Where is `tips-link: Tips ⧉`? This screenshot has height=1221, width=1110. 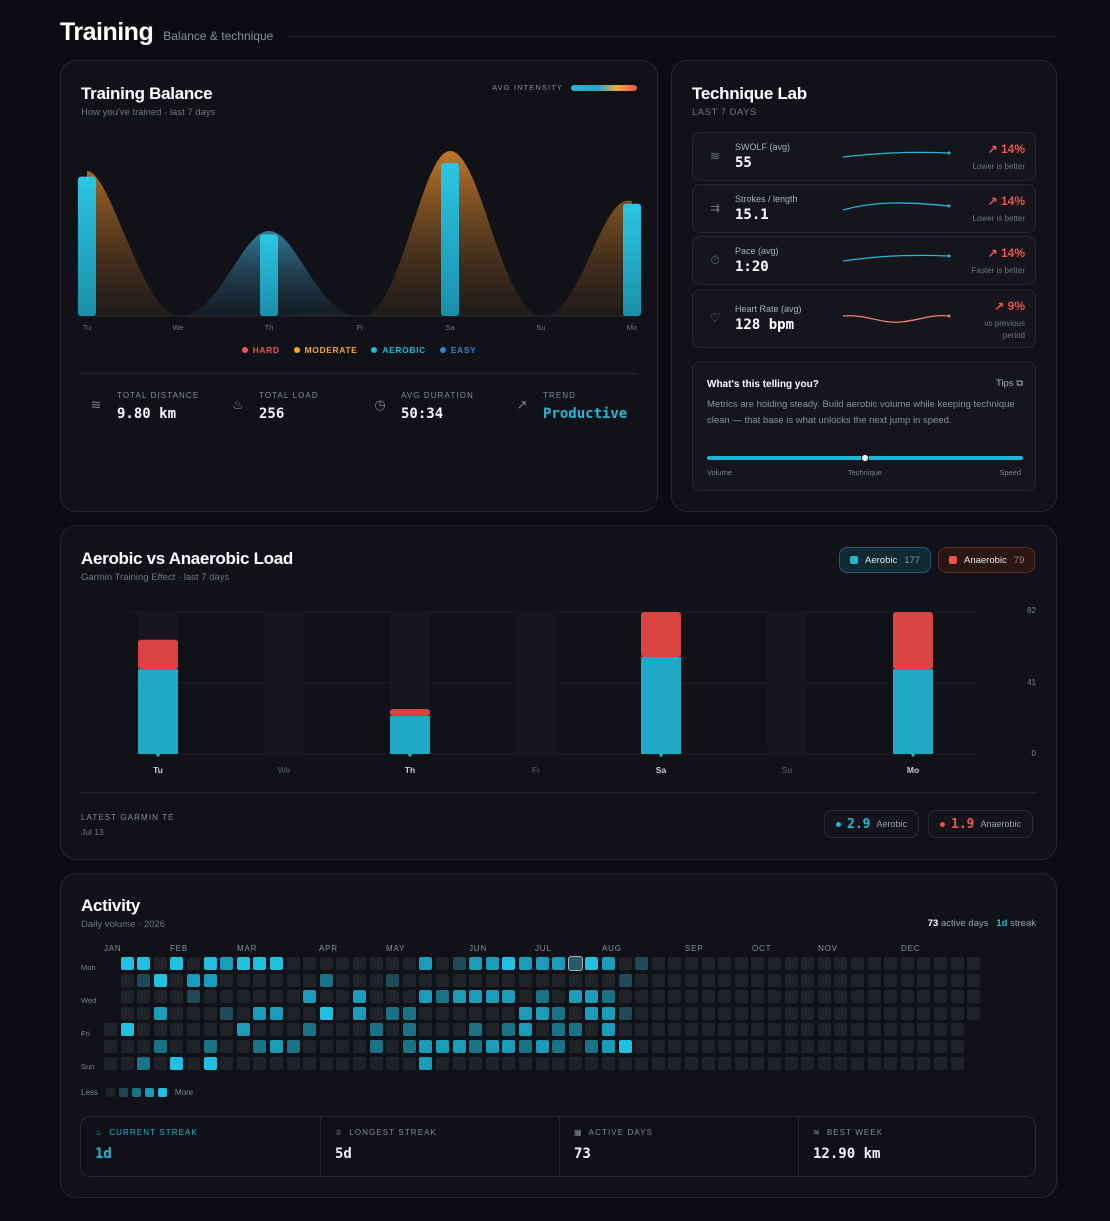 tips-link: Tips ⧉ is located at coordinates (1009, 383).